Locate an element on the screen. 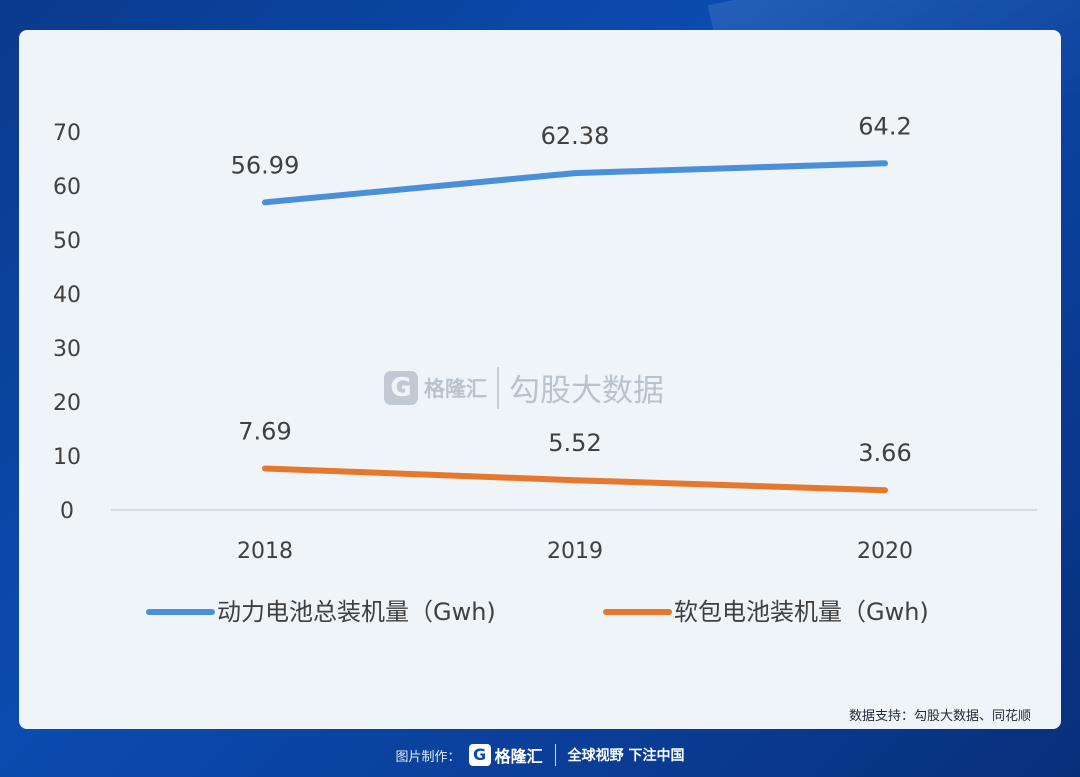  y-tick-label: 70 is located at coordinates (67, 133).